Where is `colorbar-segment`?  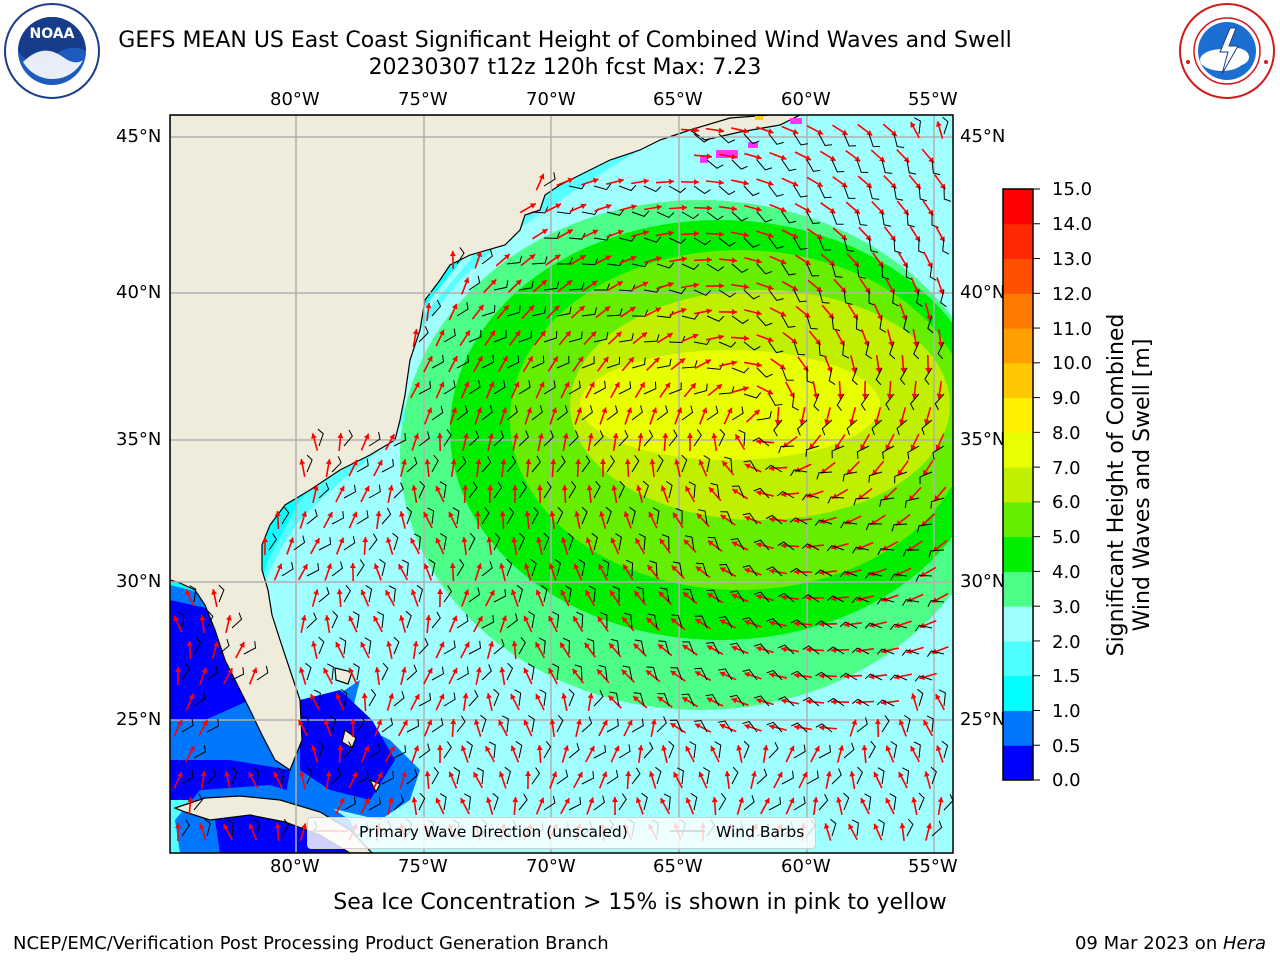 colorbar-segment is located at coordinates (1018, 311).